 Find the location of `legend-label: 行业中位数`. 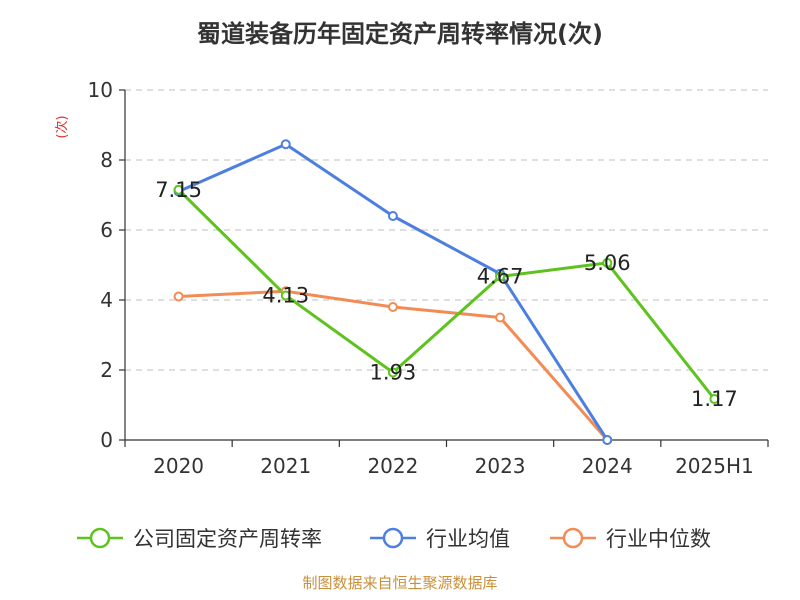

legend-label: 行业中位数 is located at coordinates (658, 539).